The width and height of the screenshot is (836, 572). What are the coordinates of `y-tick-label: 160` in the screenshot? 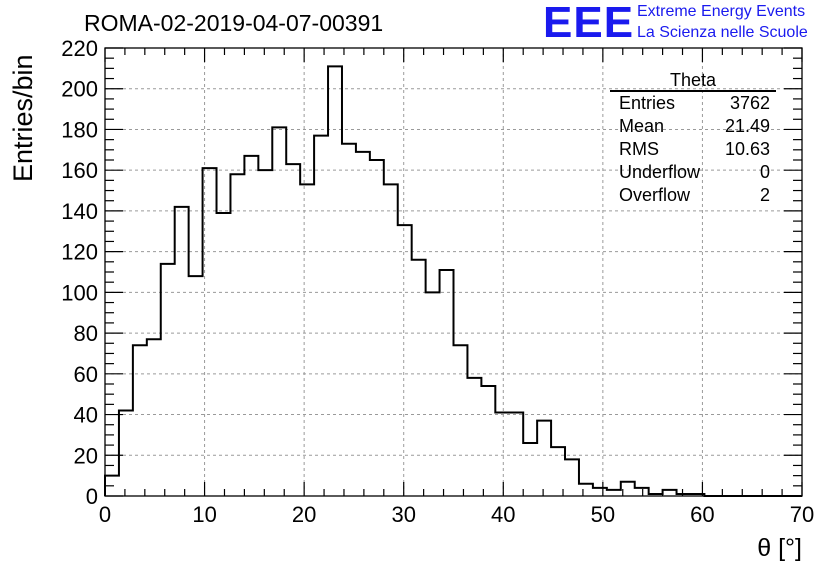 It's located at (79, 170).